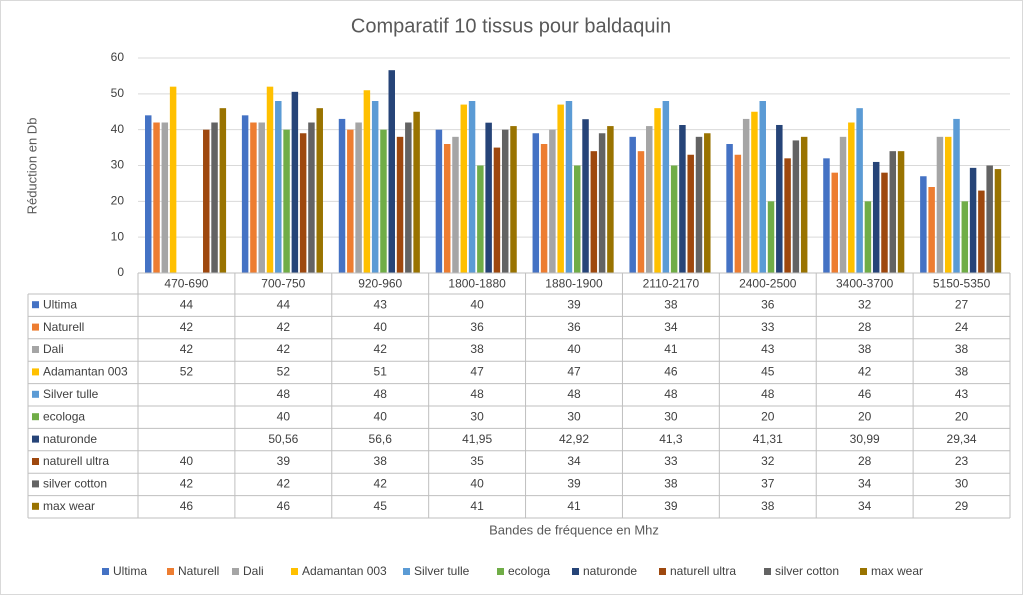 This screenshot has height=595, width=1023. I want to click on table-cell: 41, so click(574, 506).